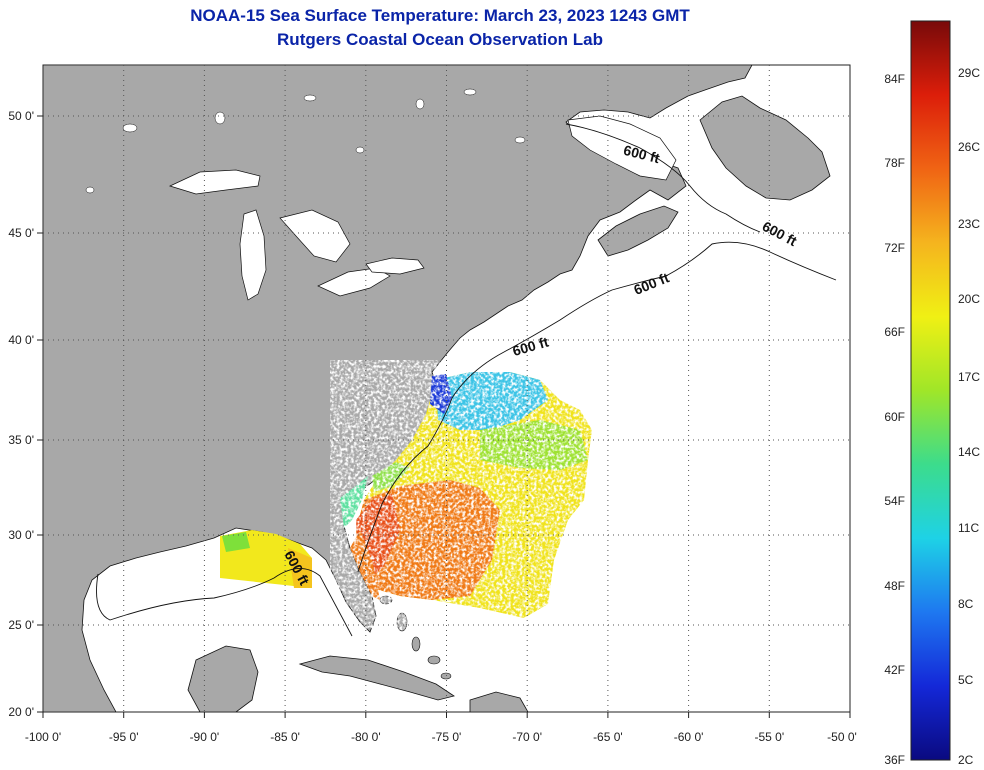 The width and height of the screenshot is (984, 770). What do you see at coordinates (769, 737) in the screenshot?
I see `x-tick-label: -55 0'` at bounding box center [769, 737].